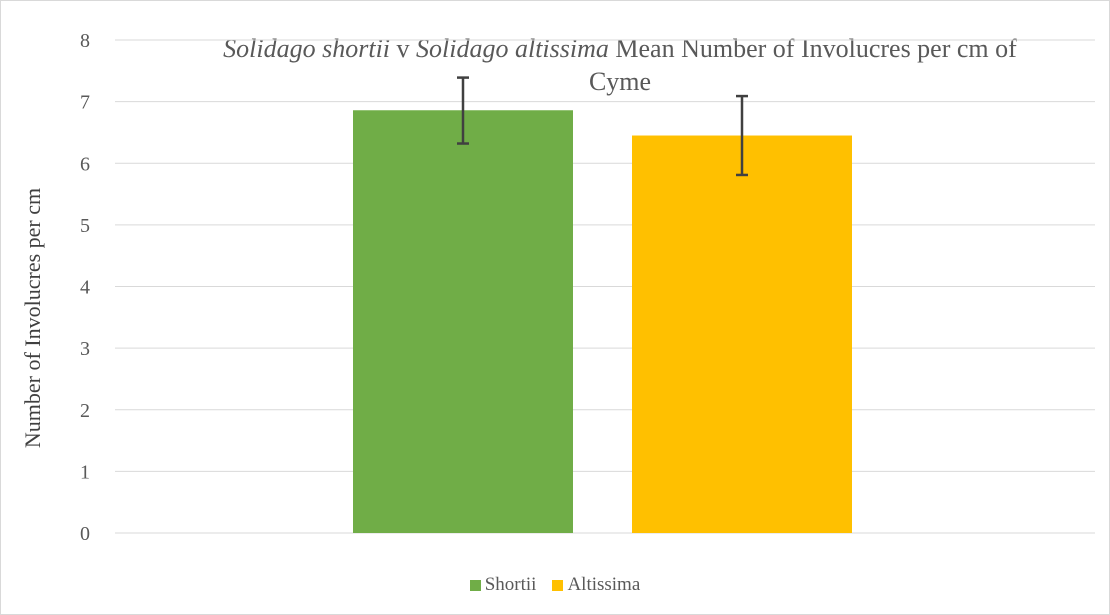 Image resolution: width=1110 pixels, height=615 pixels. Describe the element at coordinates (512, 48) in the screenshot. I see `title-species-b: Solidago altissima` at that location.